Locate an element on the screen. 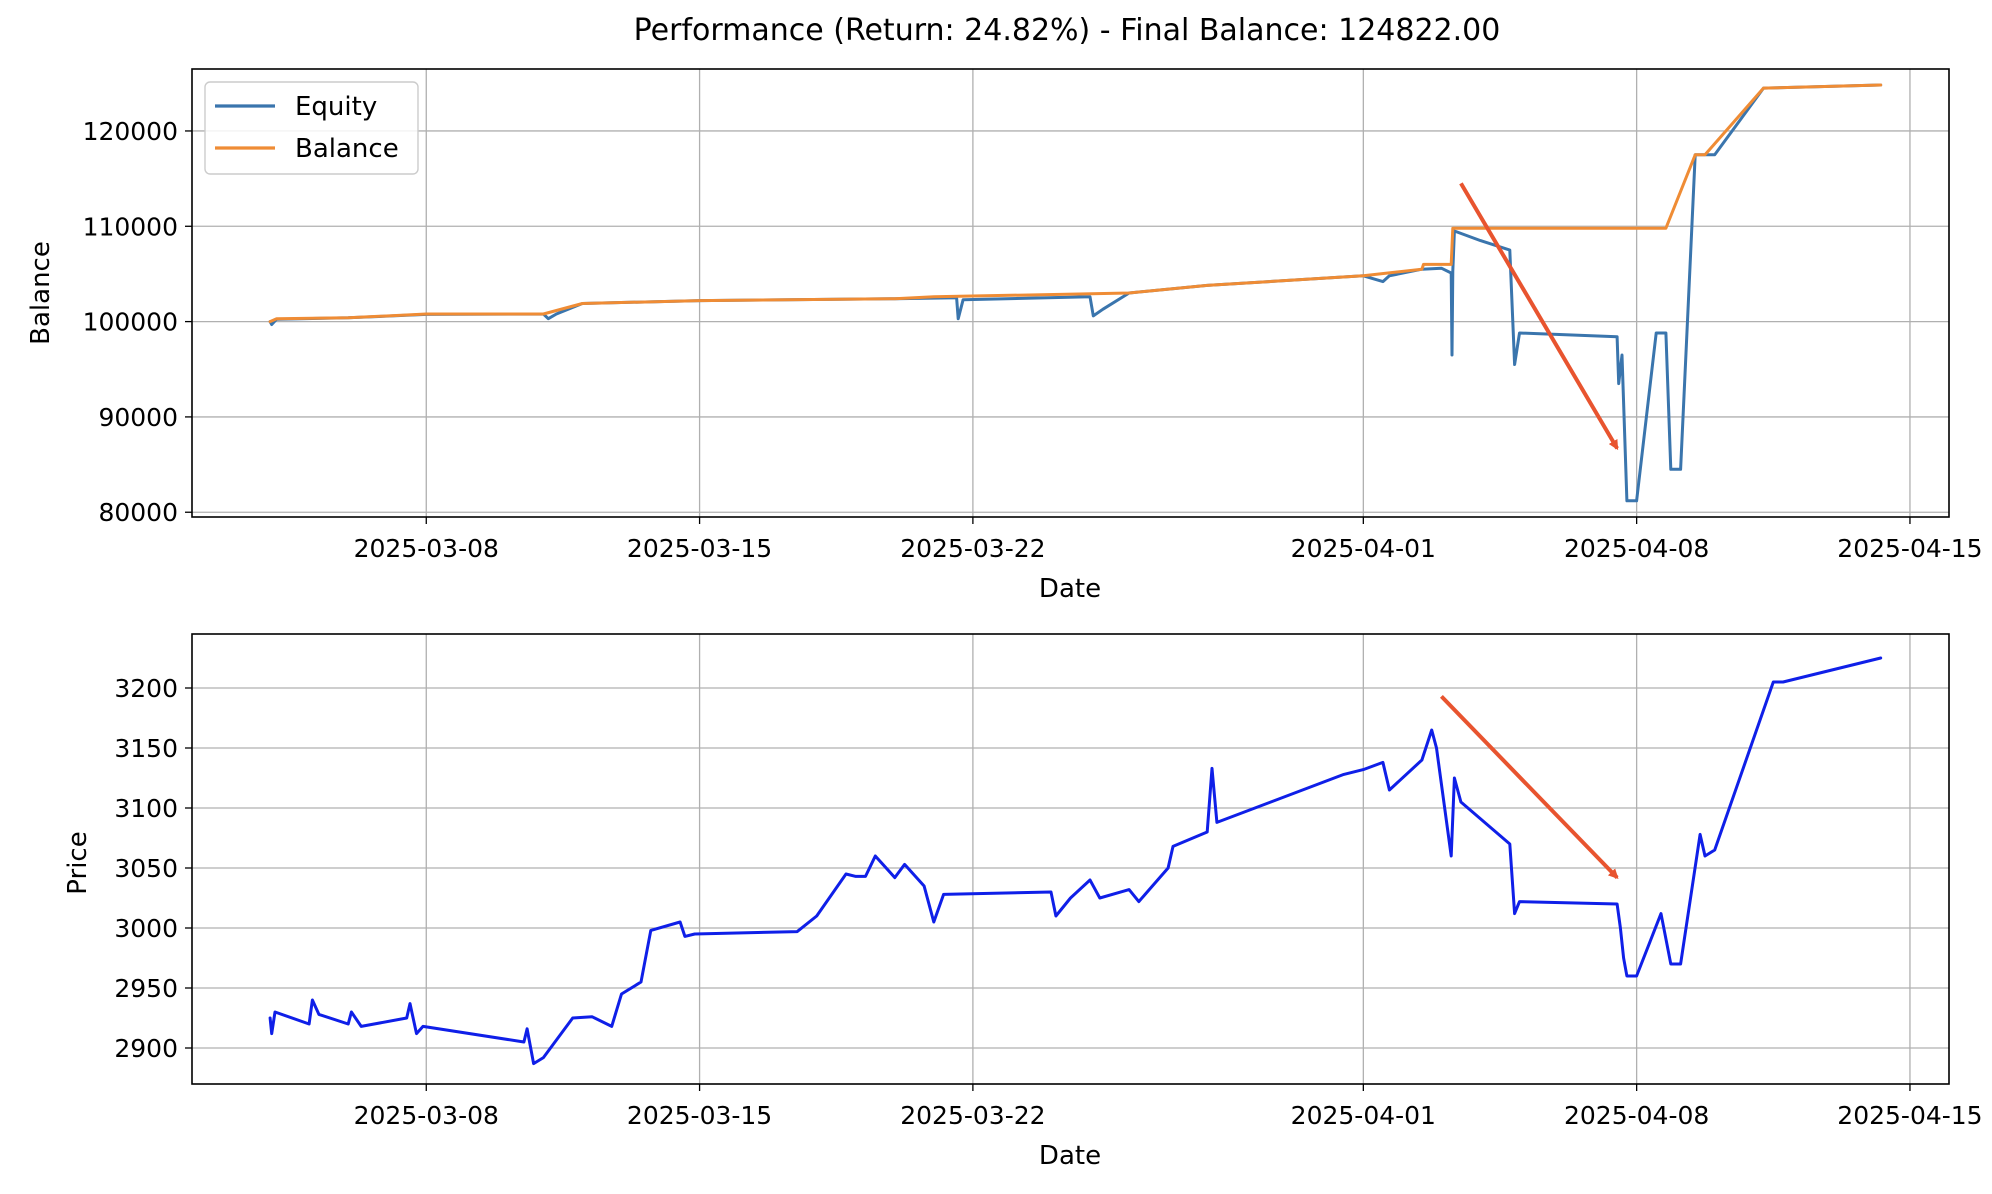 The image size is (1992, 1194). y-axis-label: Balance is located at coordinates (41, 293).